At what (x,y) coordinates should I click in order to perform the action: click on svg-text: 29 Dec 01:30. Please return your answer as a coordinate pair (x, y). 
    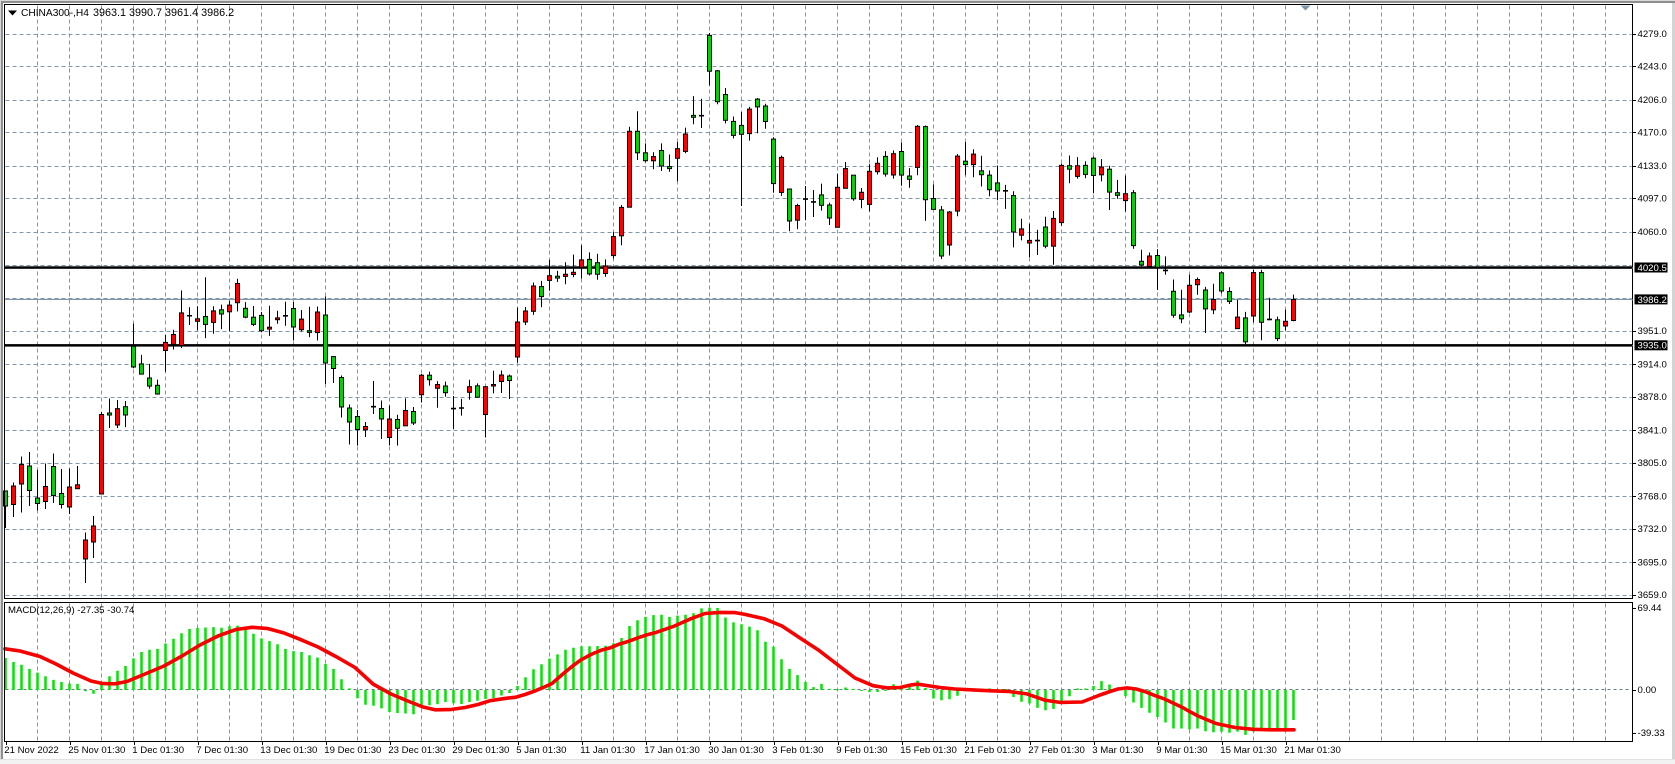
    Looking at the image, I should click on (480, 750).